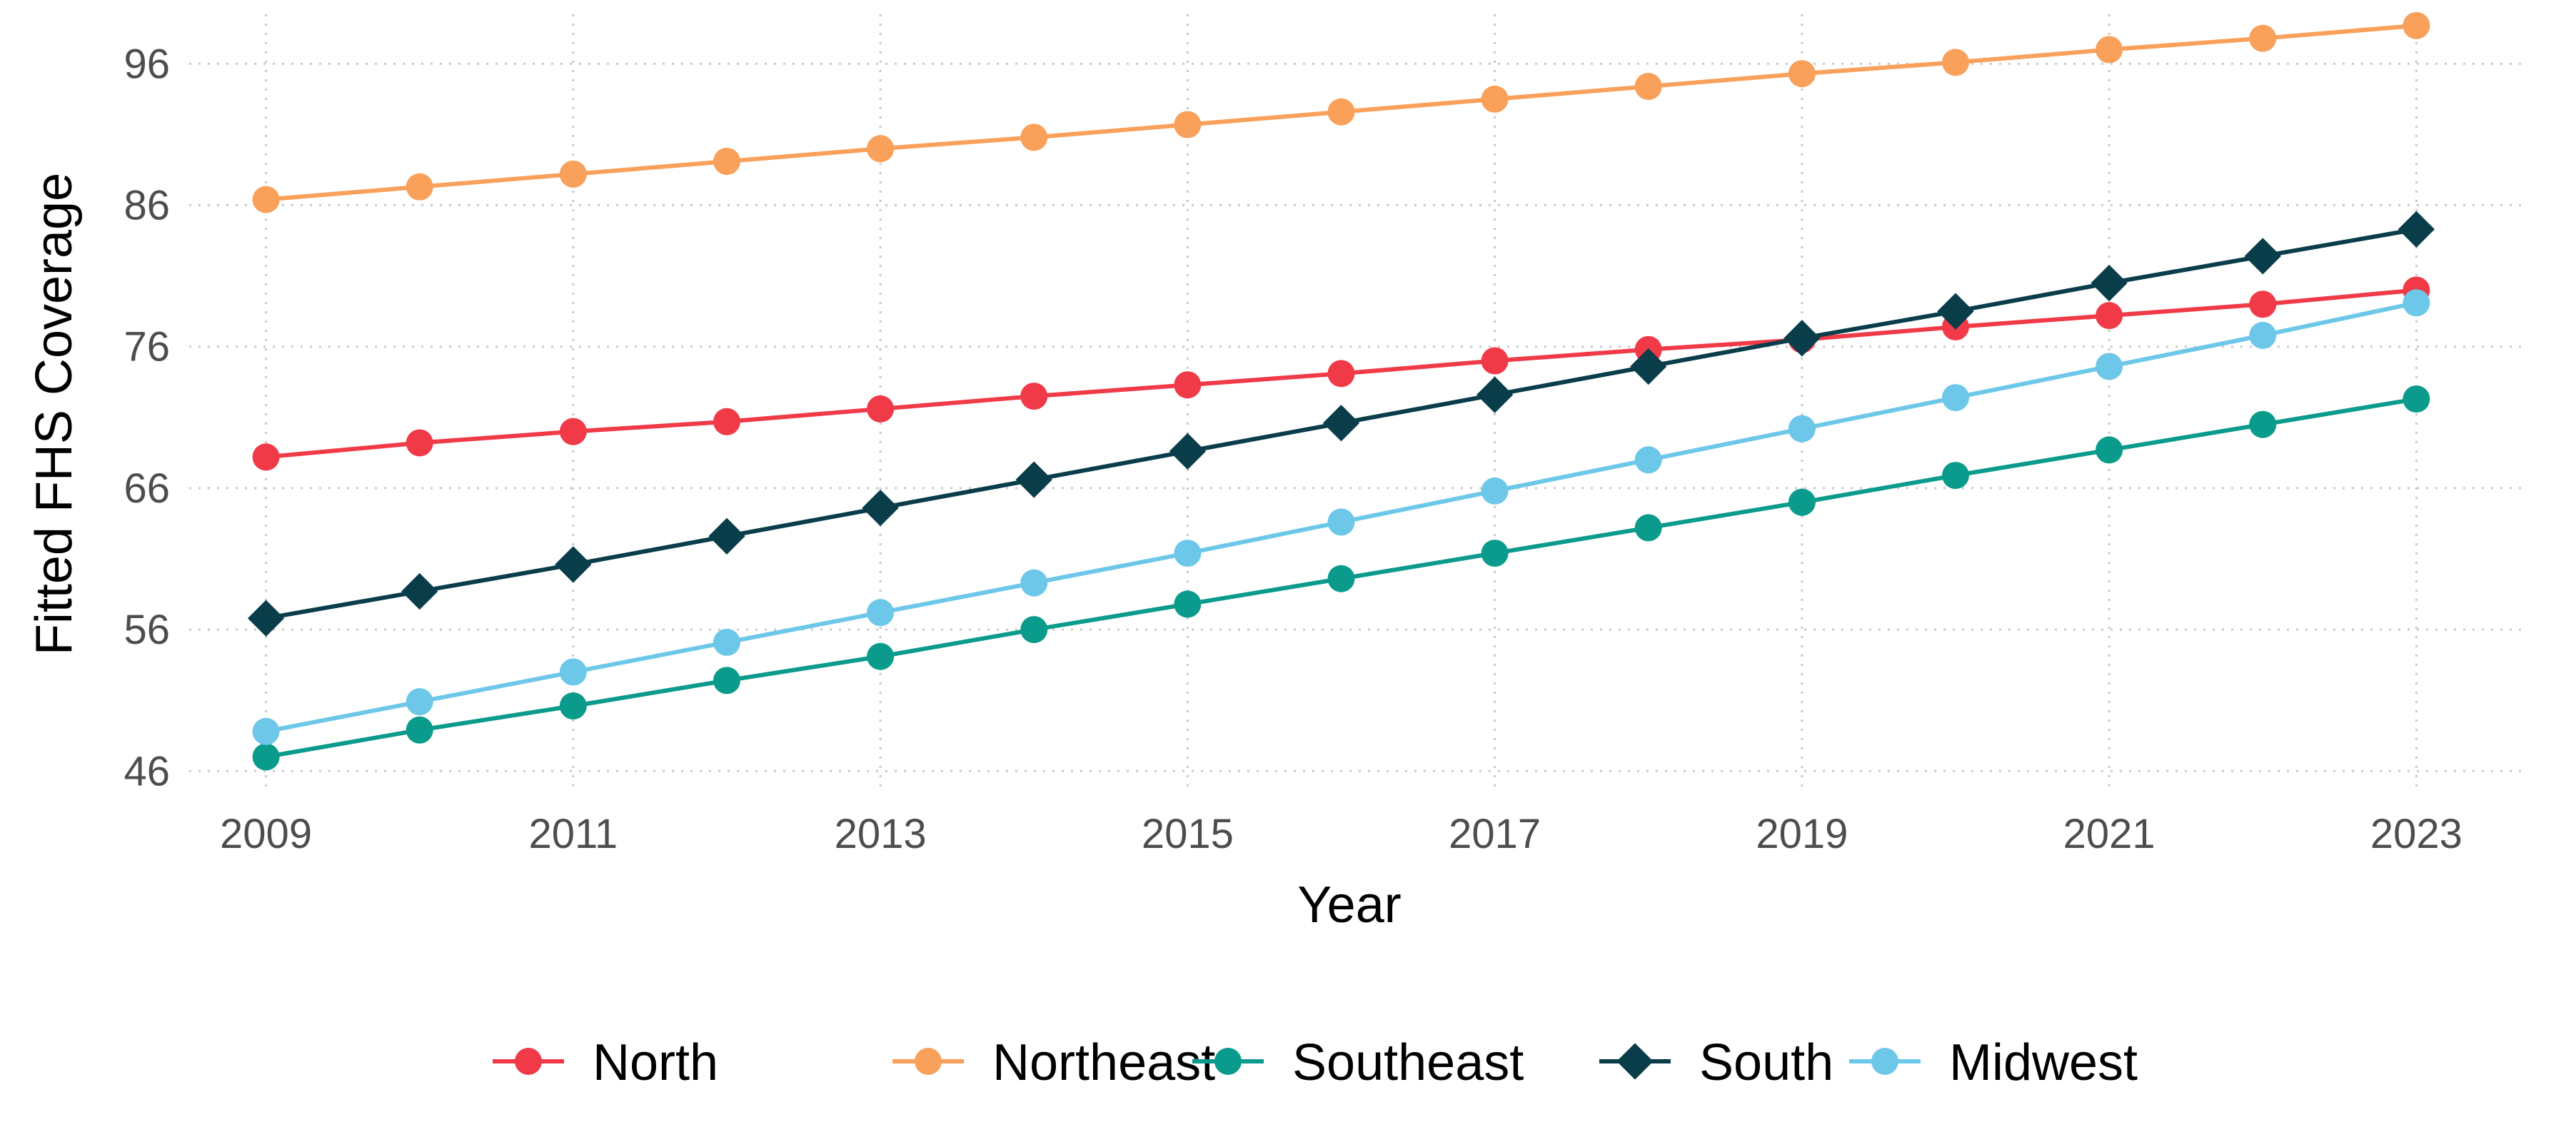 This screenshot has height=1127, width=2576. Describe the element at coordinates (1885, 1061) in the screenshot. I see `legend-swatch-marker-midwest` at that location.